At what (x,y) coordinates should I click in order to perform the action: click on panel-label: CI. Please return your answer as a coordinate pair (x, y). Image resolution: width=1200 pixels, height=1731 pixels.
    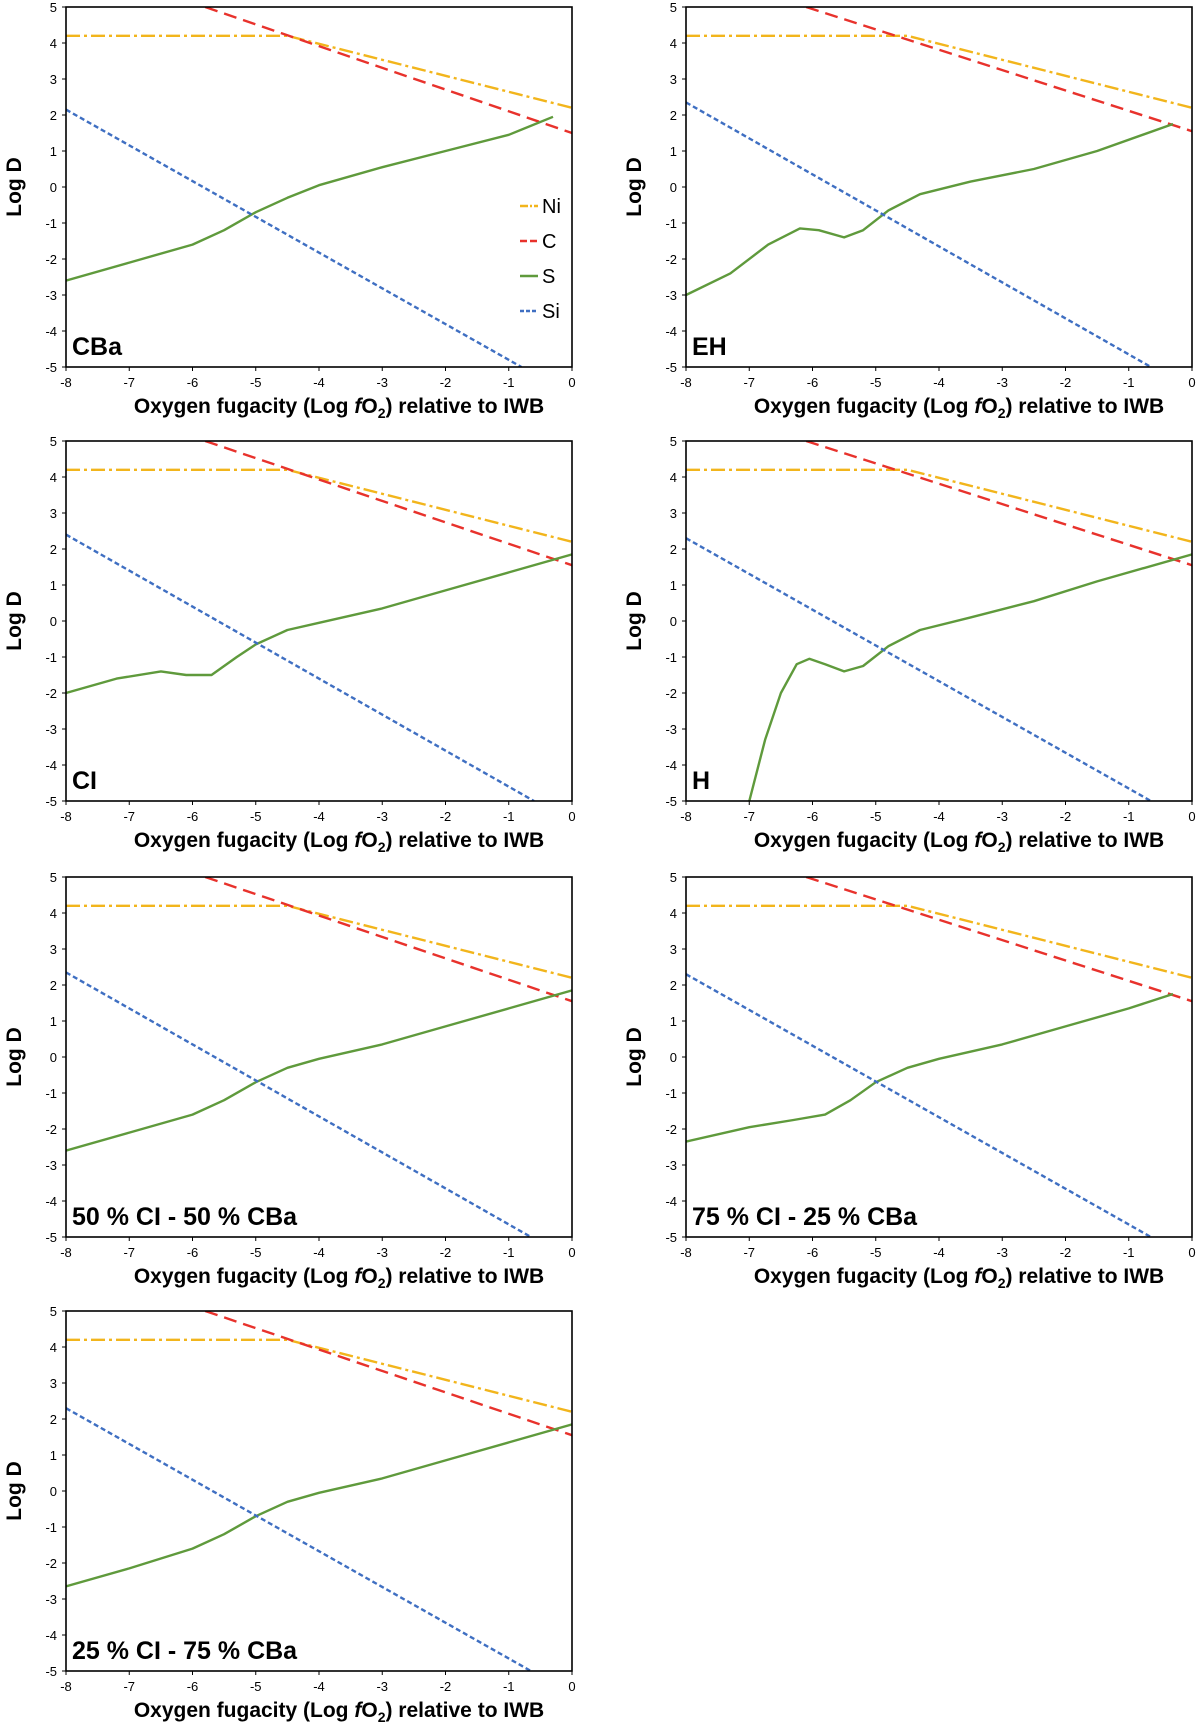
    Looking at the image, I should click on (84, 781).